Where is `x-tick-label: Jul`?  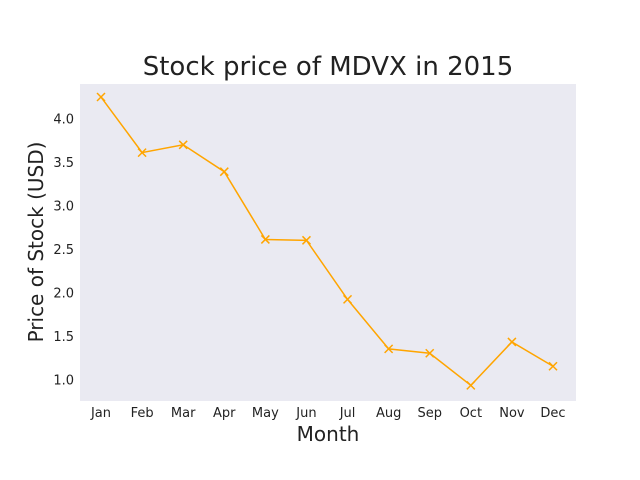 x-tick-label: Jul is located at coordinates (347, 413).